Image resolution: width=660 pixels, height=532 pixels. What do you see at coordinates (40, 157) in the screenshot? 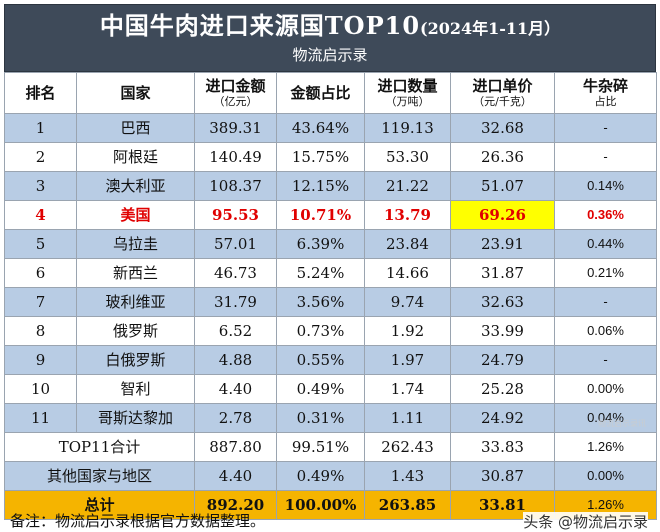
I see `rank-cell: 2` at bounding box center [40, 157].